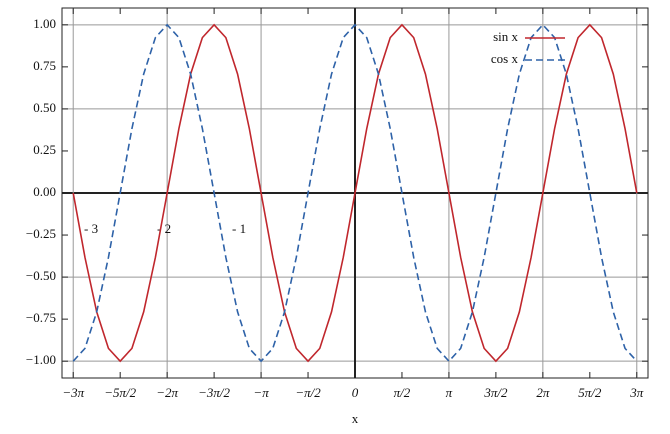  What do you see at coordinates (41, 359) in the screenshot?
I see `y-tick-label: −1.00` at bounding box center [41, 359].